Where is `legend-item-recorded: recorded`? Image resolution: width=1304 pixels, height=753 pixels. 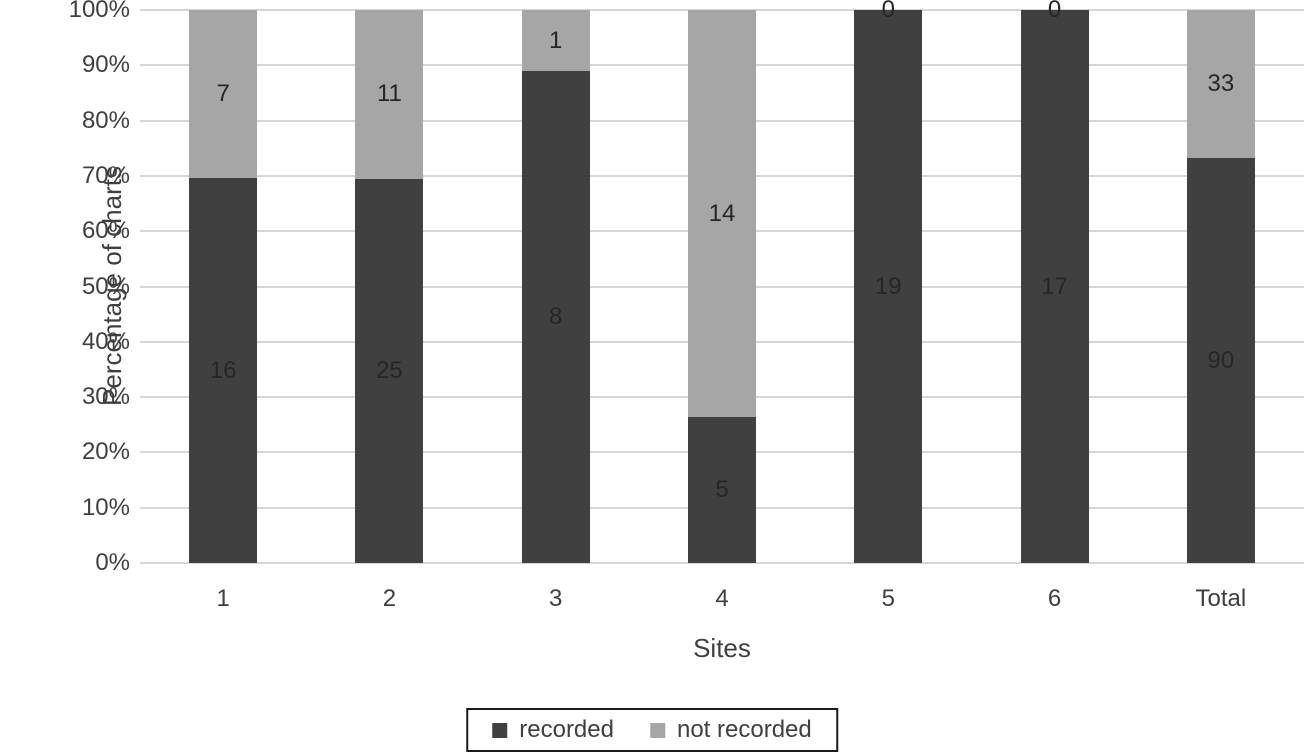
legend-item-recorded: recorded is located at coordinates (553, 730).